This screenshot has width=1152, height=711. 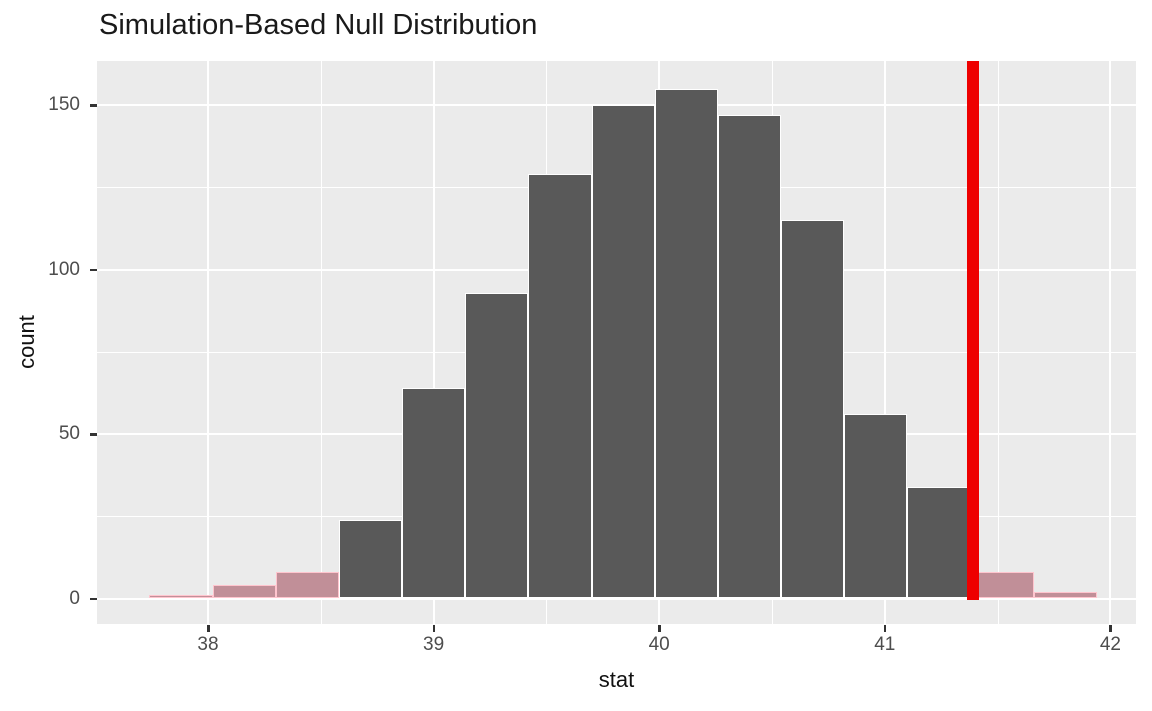 I want to click on y-major-gridline, so click(x=616, y=598).